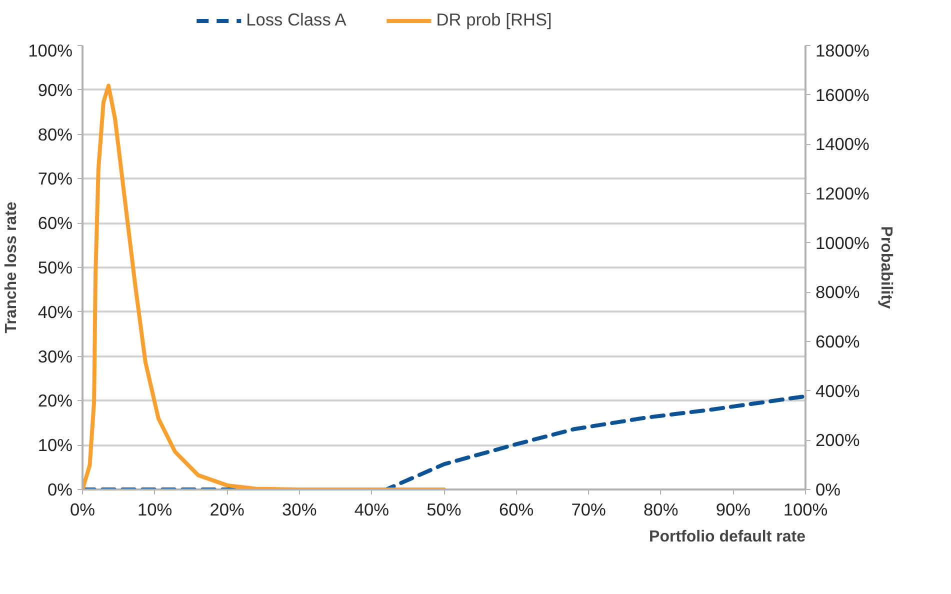  I want to click on y-tick-label: 60%, so click(55, 223).